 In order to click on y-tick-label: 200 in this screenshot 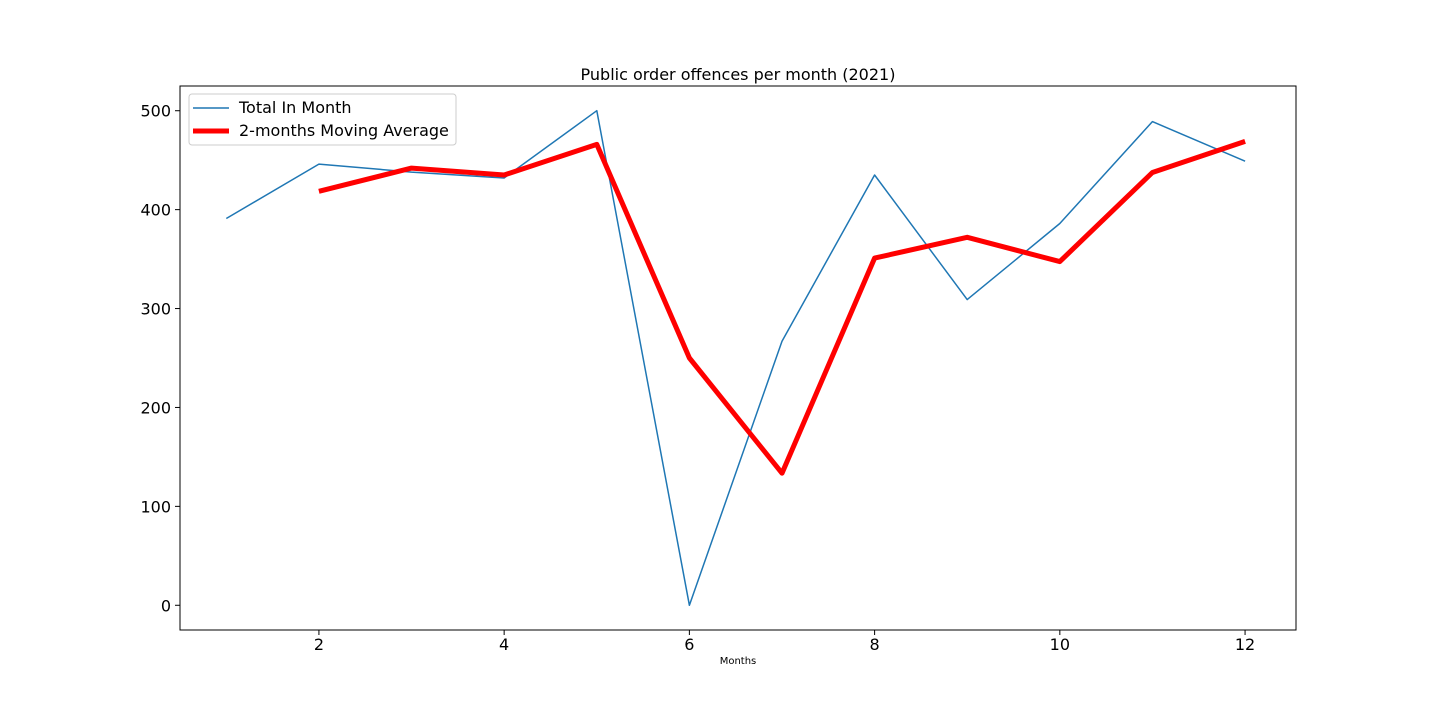, I will do `click(155, 407)`.